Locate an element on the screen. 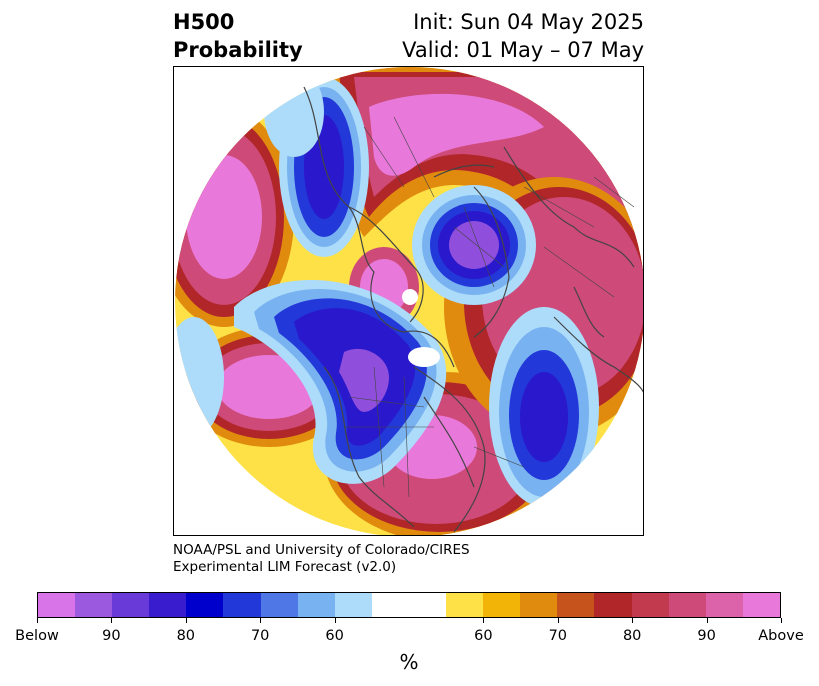 The image size is (819, 686). colorbar-units: % is located at coordinates (409, 662).